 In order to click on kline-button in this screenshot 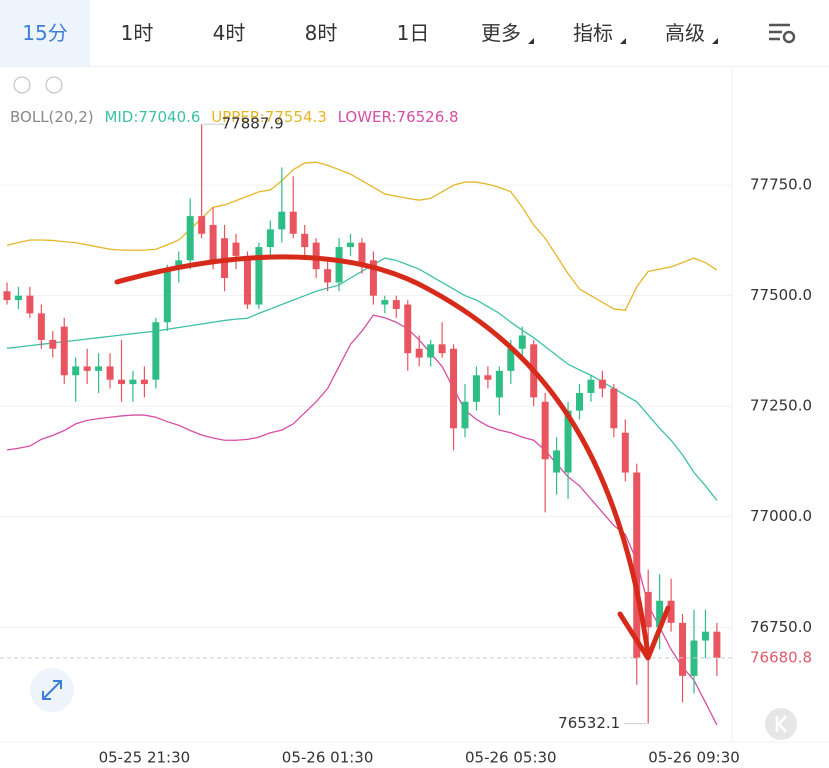, I will do `click(781, 724)`.